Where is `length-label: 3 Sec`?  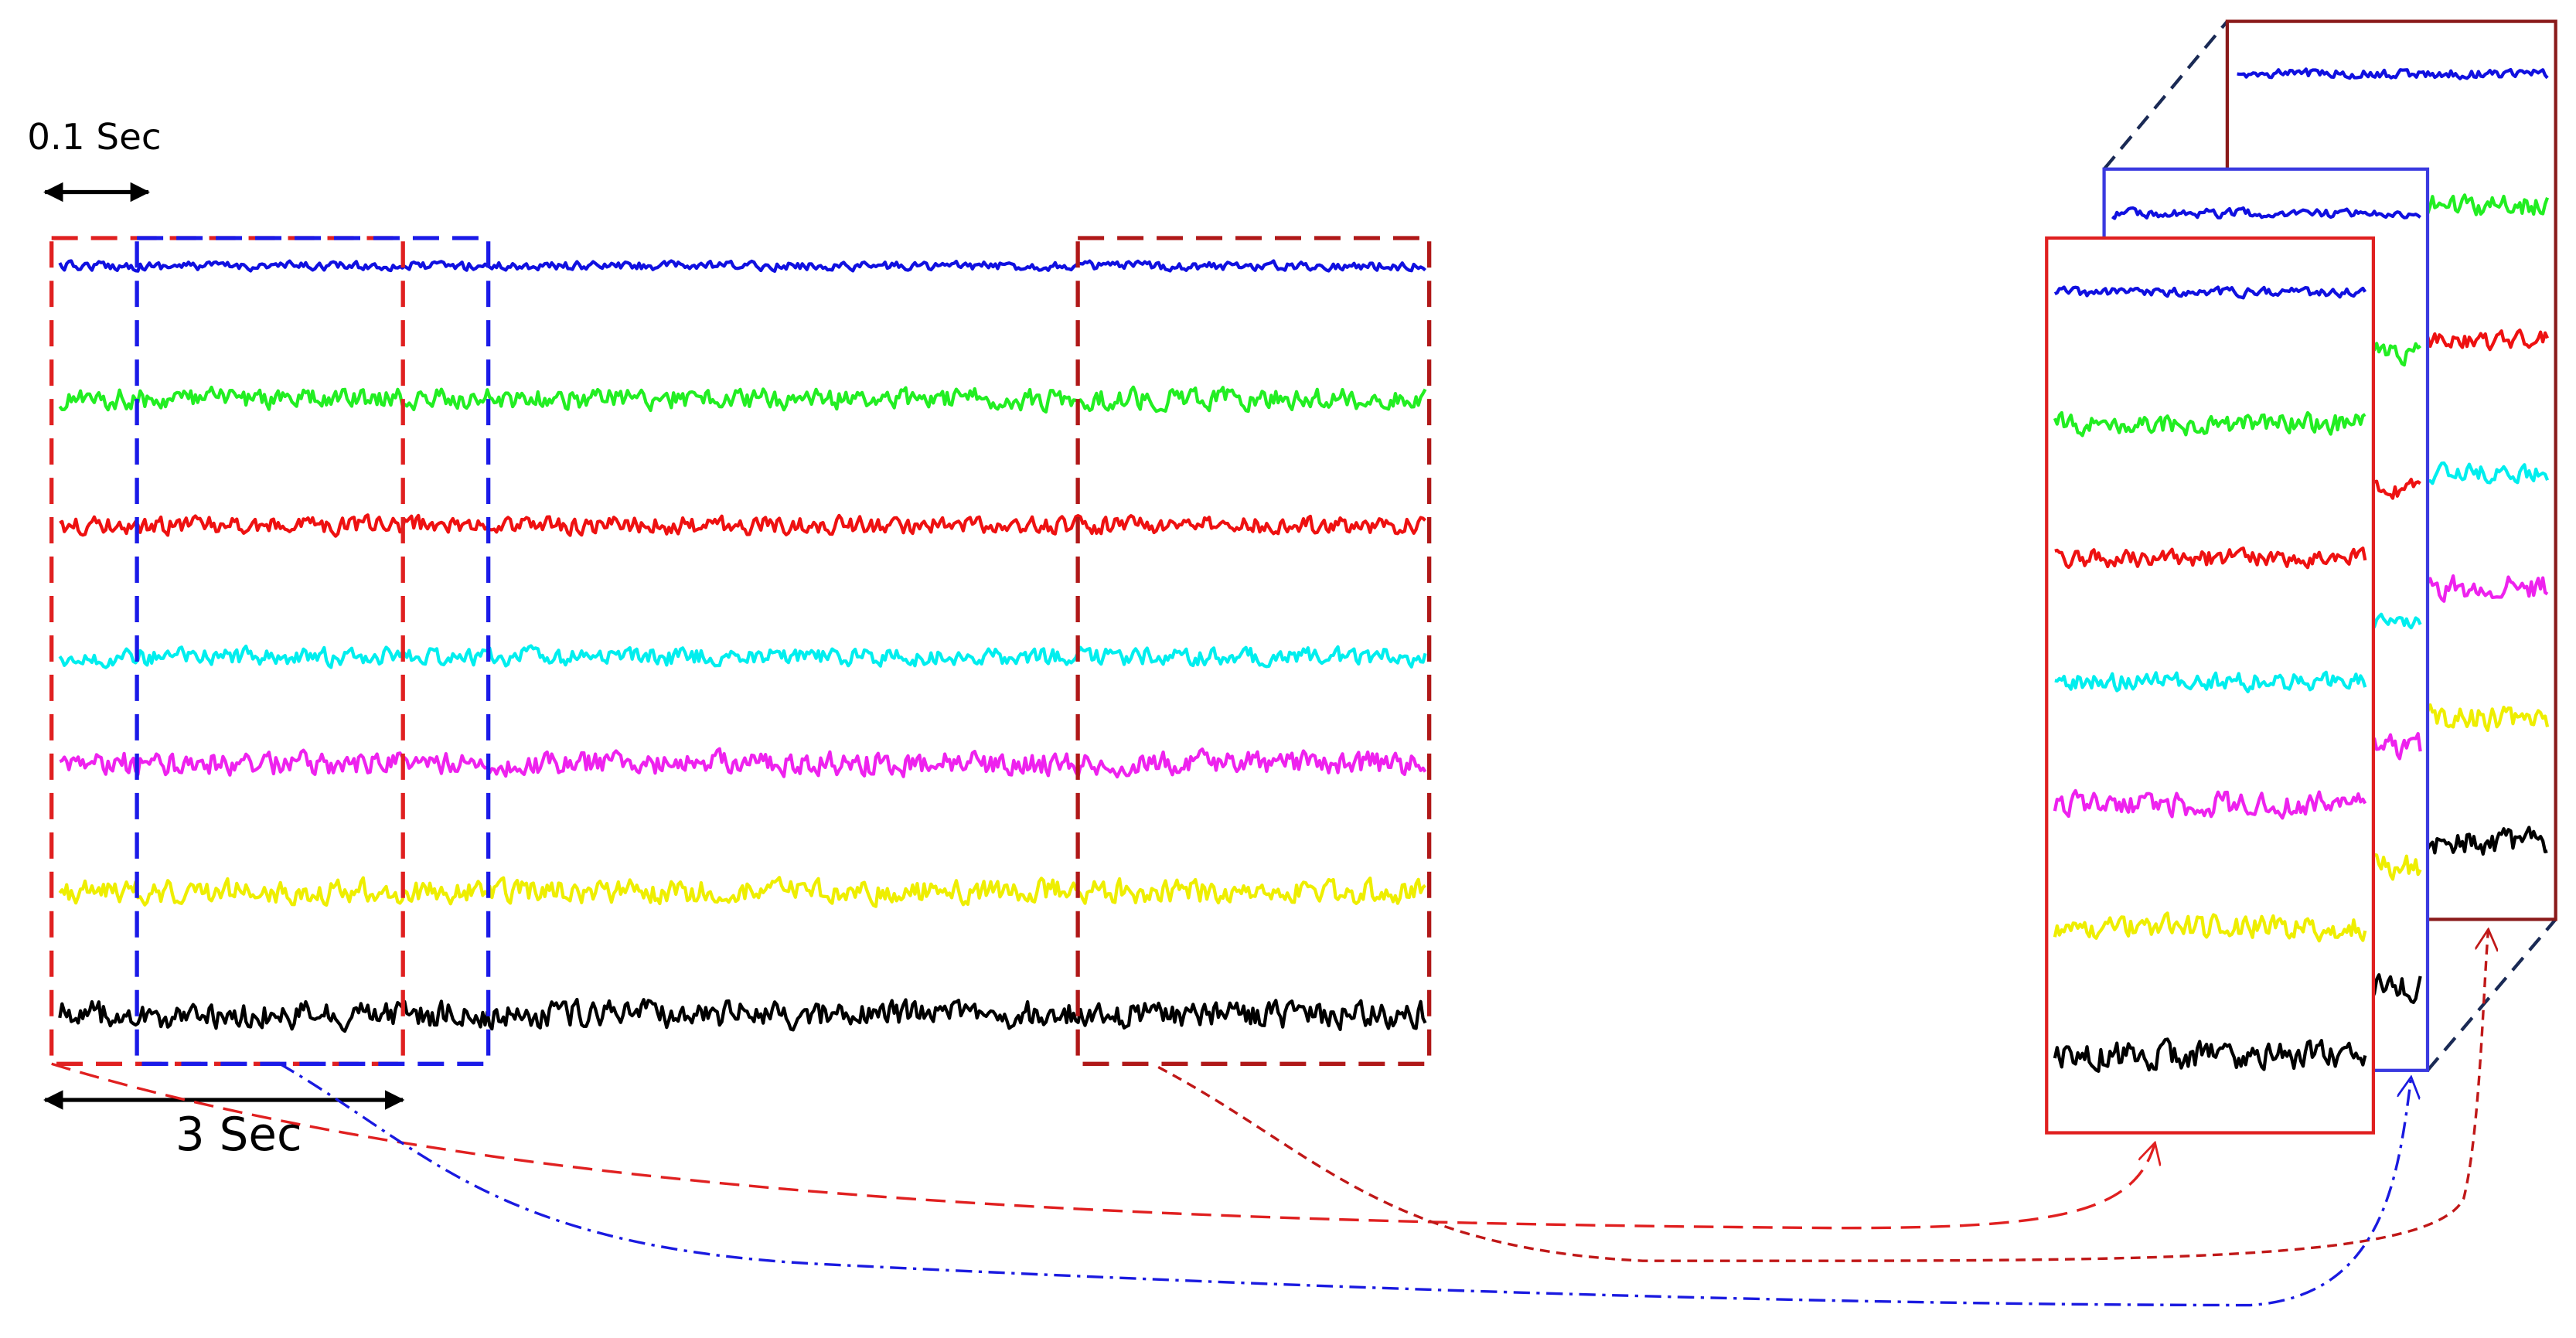
length-label: 3 Sec is located at coordinates (239, 1135).